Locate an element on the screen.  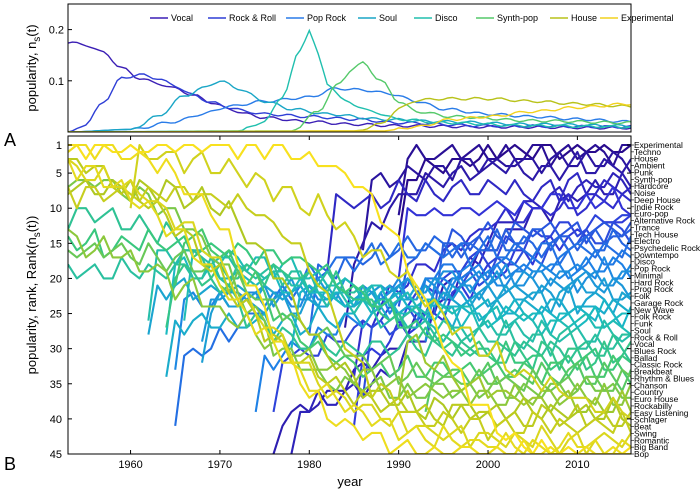
genre-label: Schlager is located at coordinates (650, 420).